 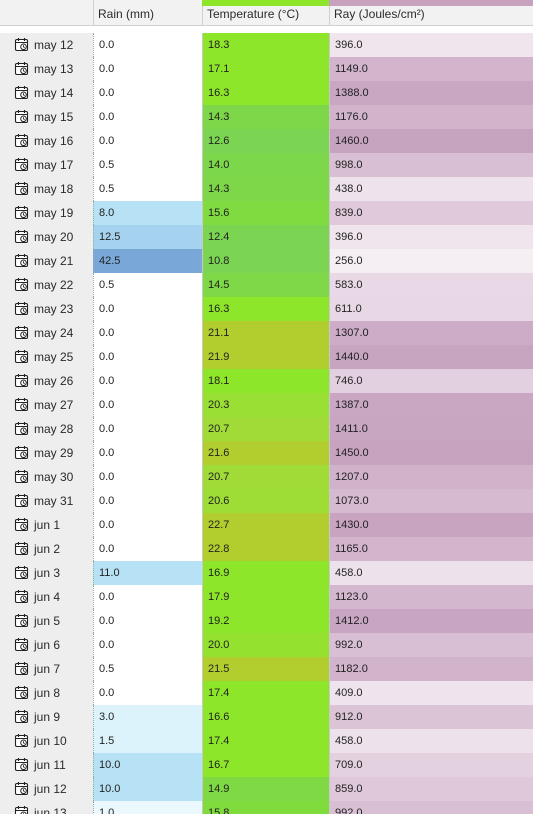 What do you see at coordinates (46, 669) in the screenshot?
I see `date-cell: jun 7` at bounding box center [46, 669].